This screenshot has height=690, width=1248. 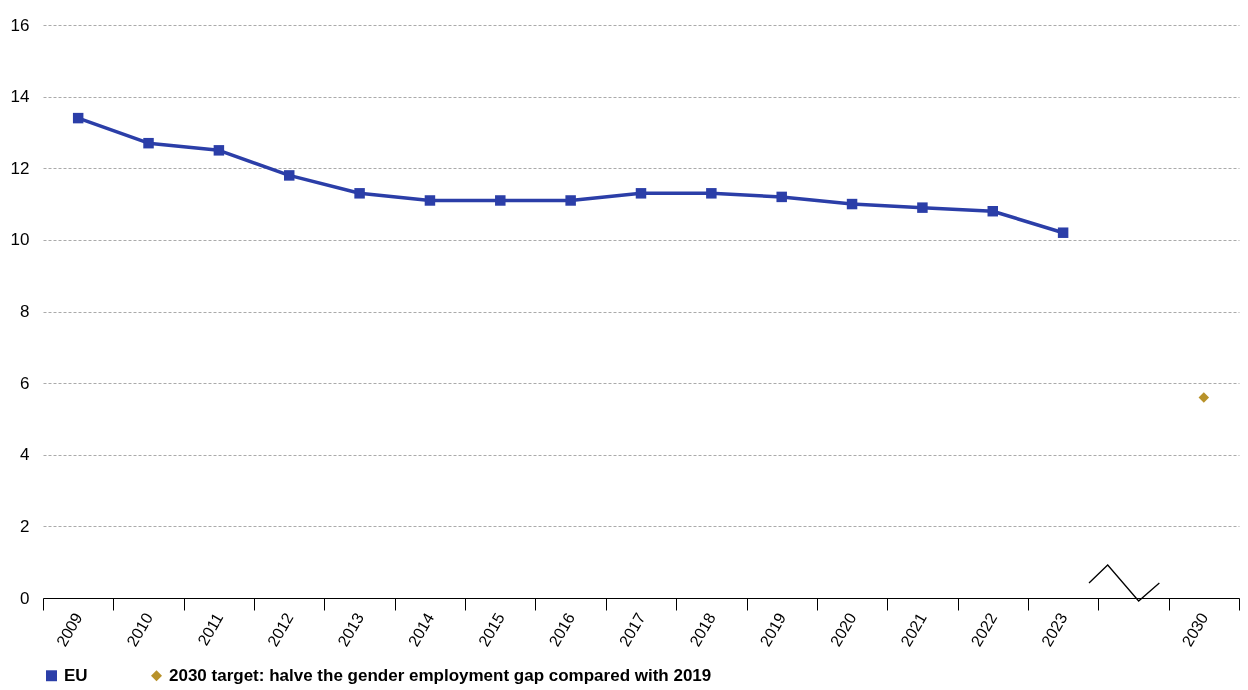 I want to click on y-tick-label: 0, so click(x=25, y=598).